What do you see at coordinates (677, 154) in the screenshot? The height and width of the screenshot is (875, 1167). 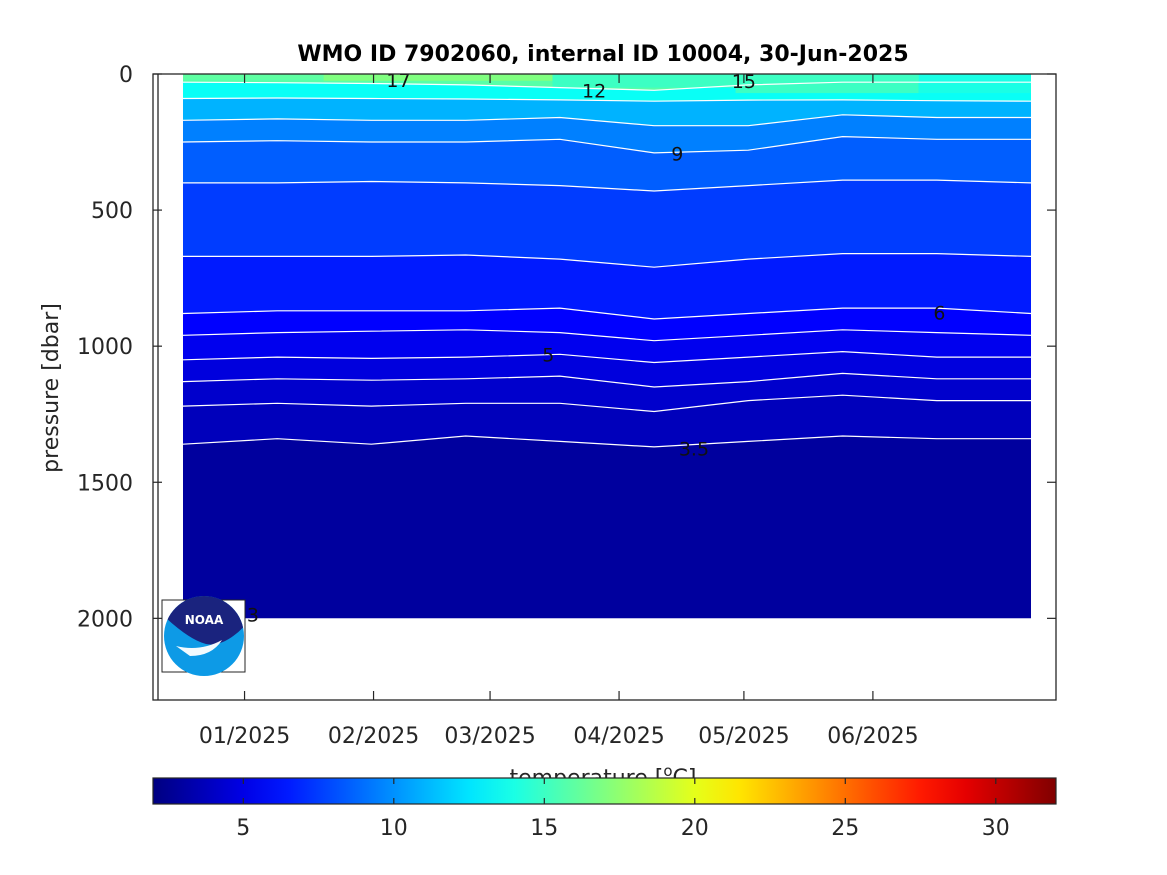 I see `contour-label: 9` at bounding box center [677, 154].